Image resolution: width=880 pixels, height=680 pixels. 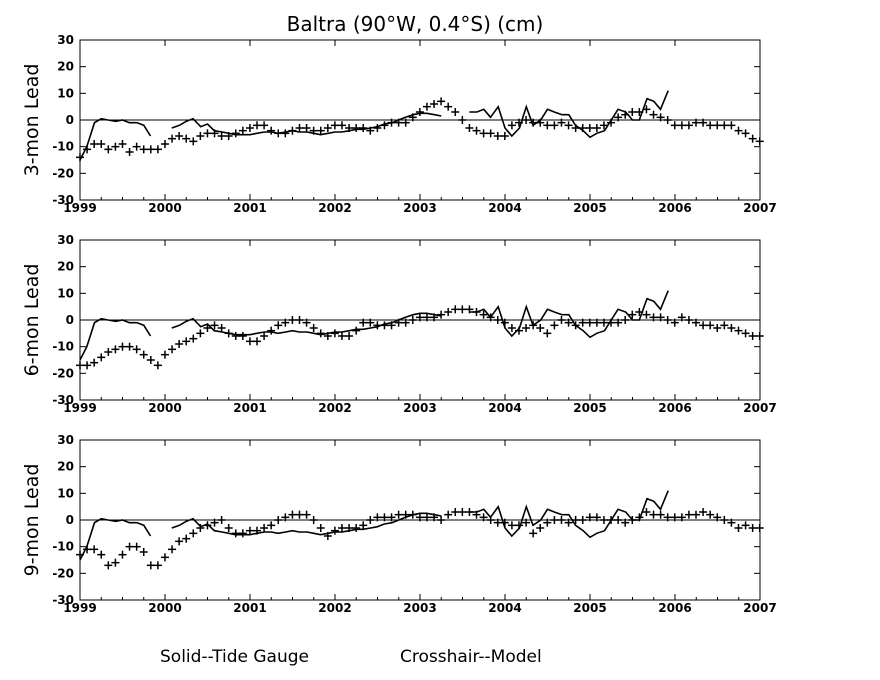 What do you see at coordinates (759, 208) in the screenshot?
I see `x-tick-label: 2007` at bounding box center [759, 208].